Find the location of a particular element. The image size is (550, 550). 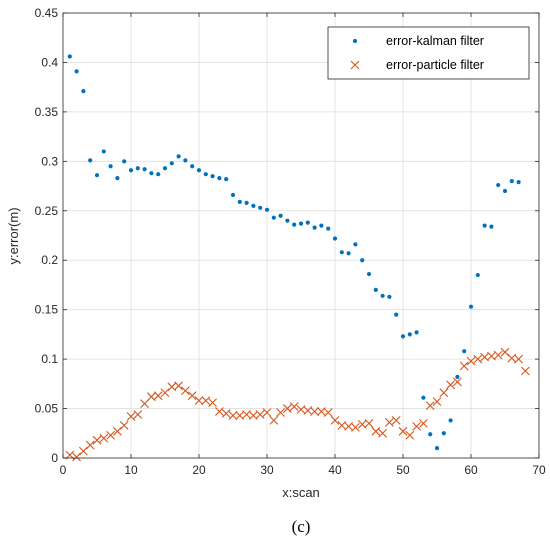

y-tick-label: 0.15 is located at coordinates (47, 310).